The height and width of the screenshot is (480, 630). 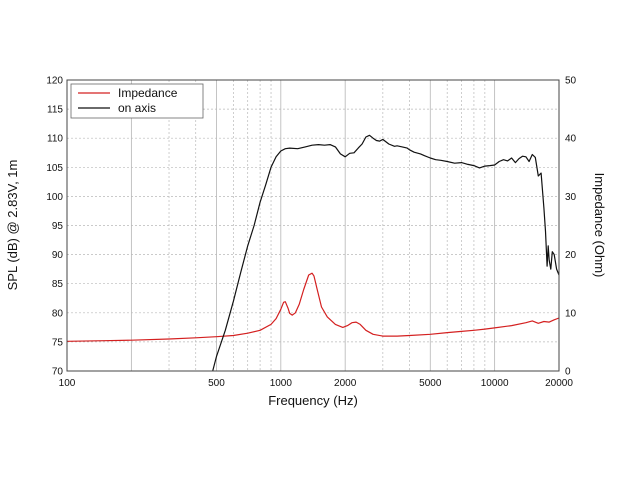 What do you see at coordinates (58, 226) in the screenshot?
I see `y-left-tick-label: 95` at bounding box center [58, 226].